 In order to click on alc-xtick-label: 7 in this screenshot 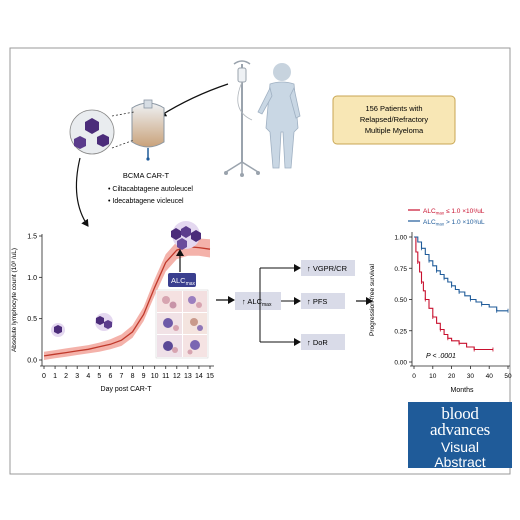, I will do `click(122, 376)`.